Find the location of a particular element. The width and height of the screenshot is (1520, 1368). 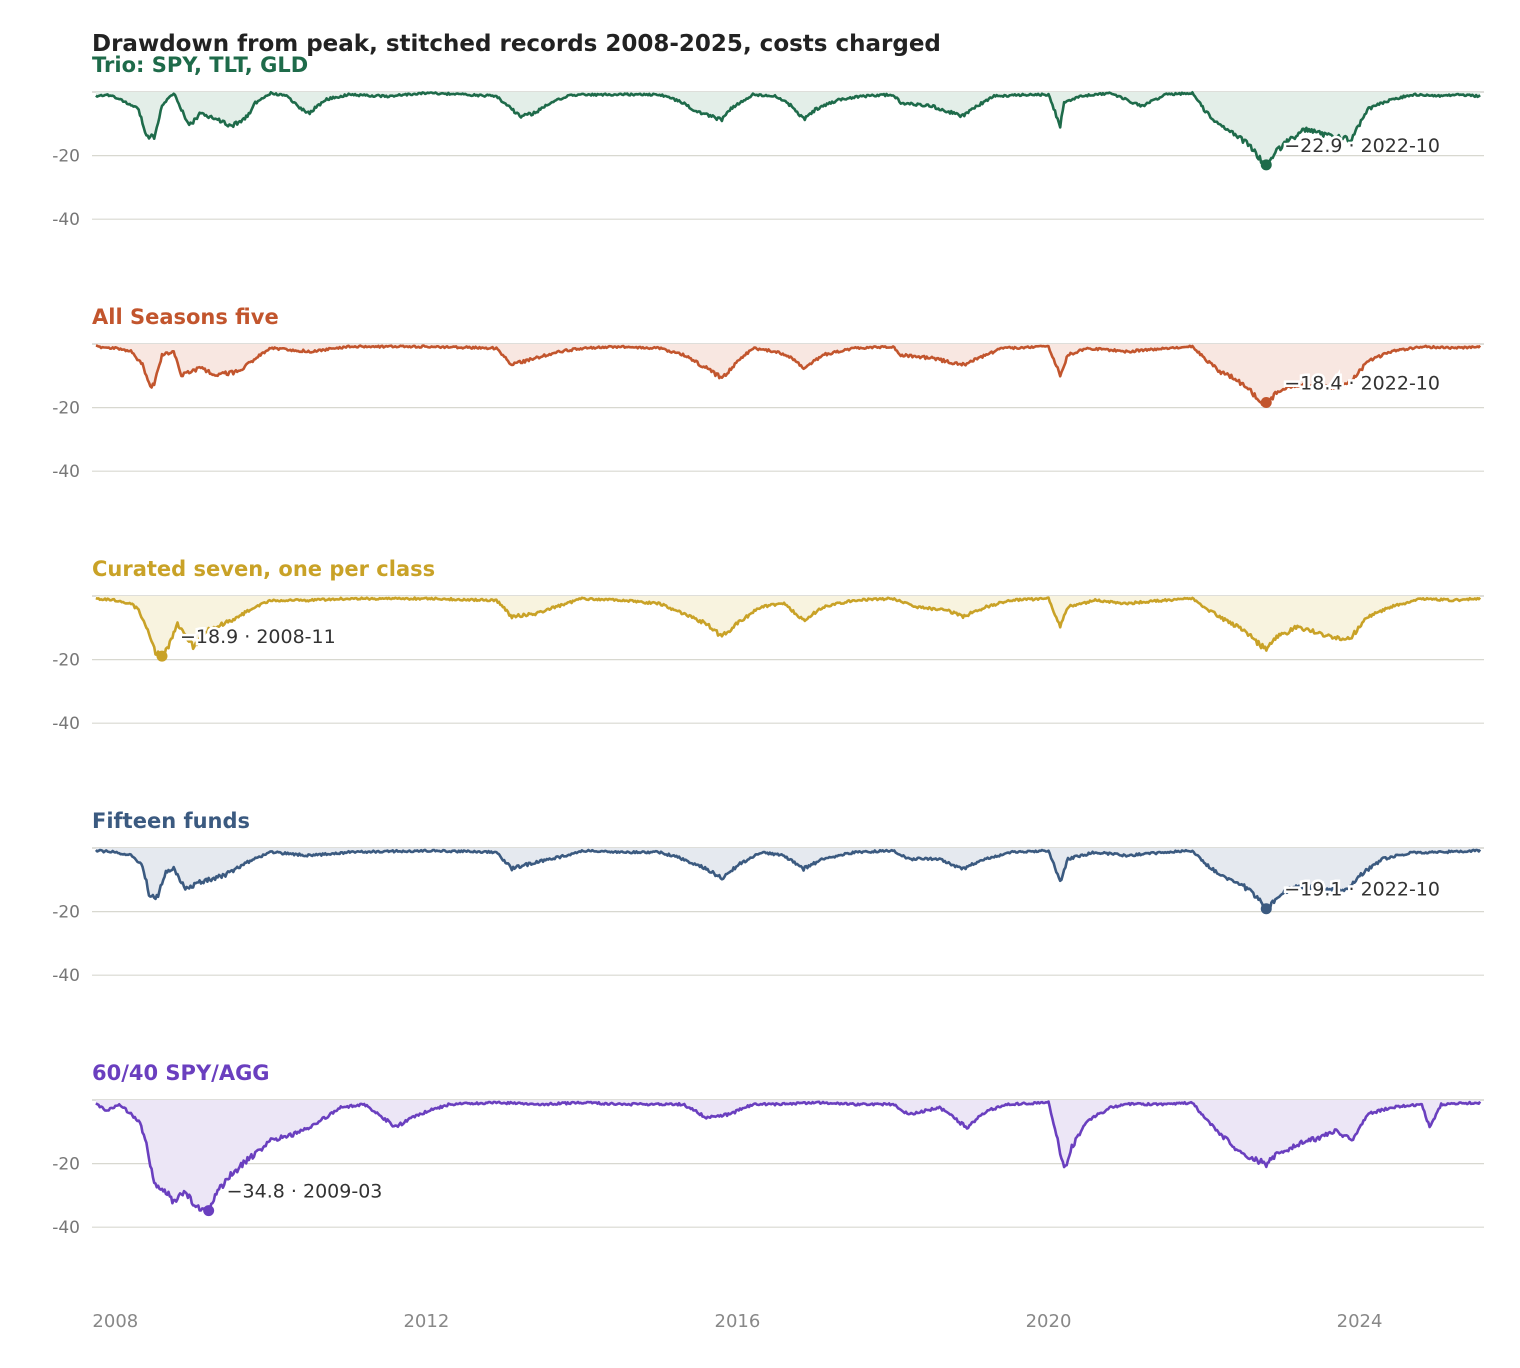

trough-label: −18.4 · 2022-10 is located at coordinates (1362, 384).